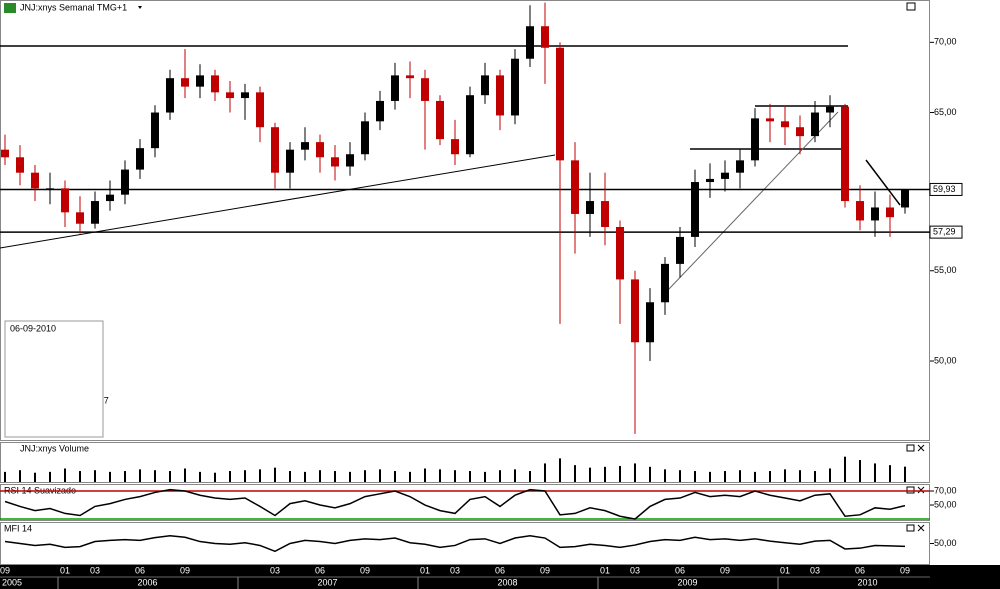 This screenshot has width=1000, height=589. What do you see at coordinates (147, 582) in the screenshot?
I see `year-label: 2006` at bounding box center [147, 582].